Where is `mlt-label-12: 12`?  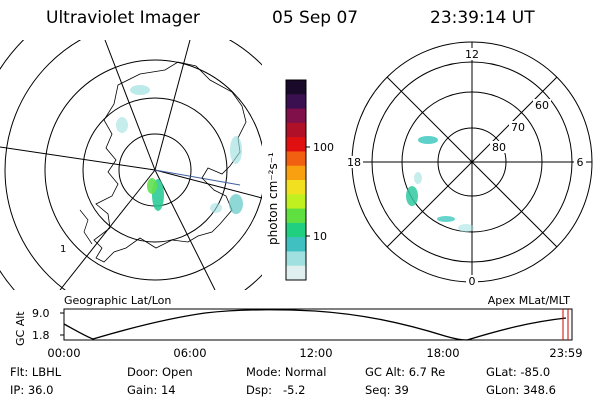
mlt-label-12: 12 is located at coordinates (472, 54).